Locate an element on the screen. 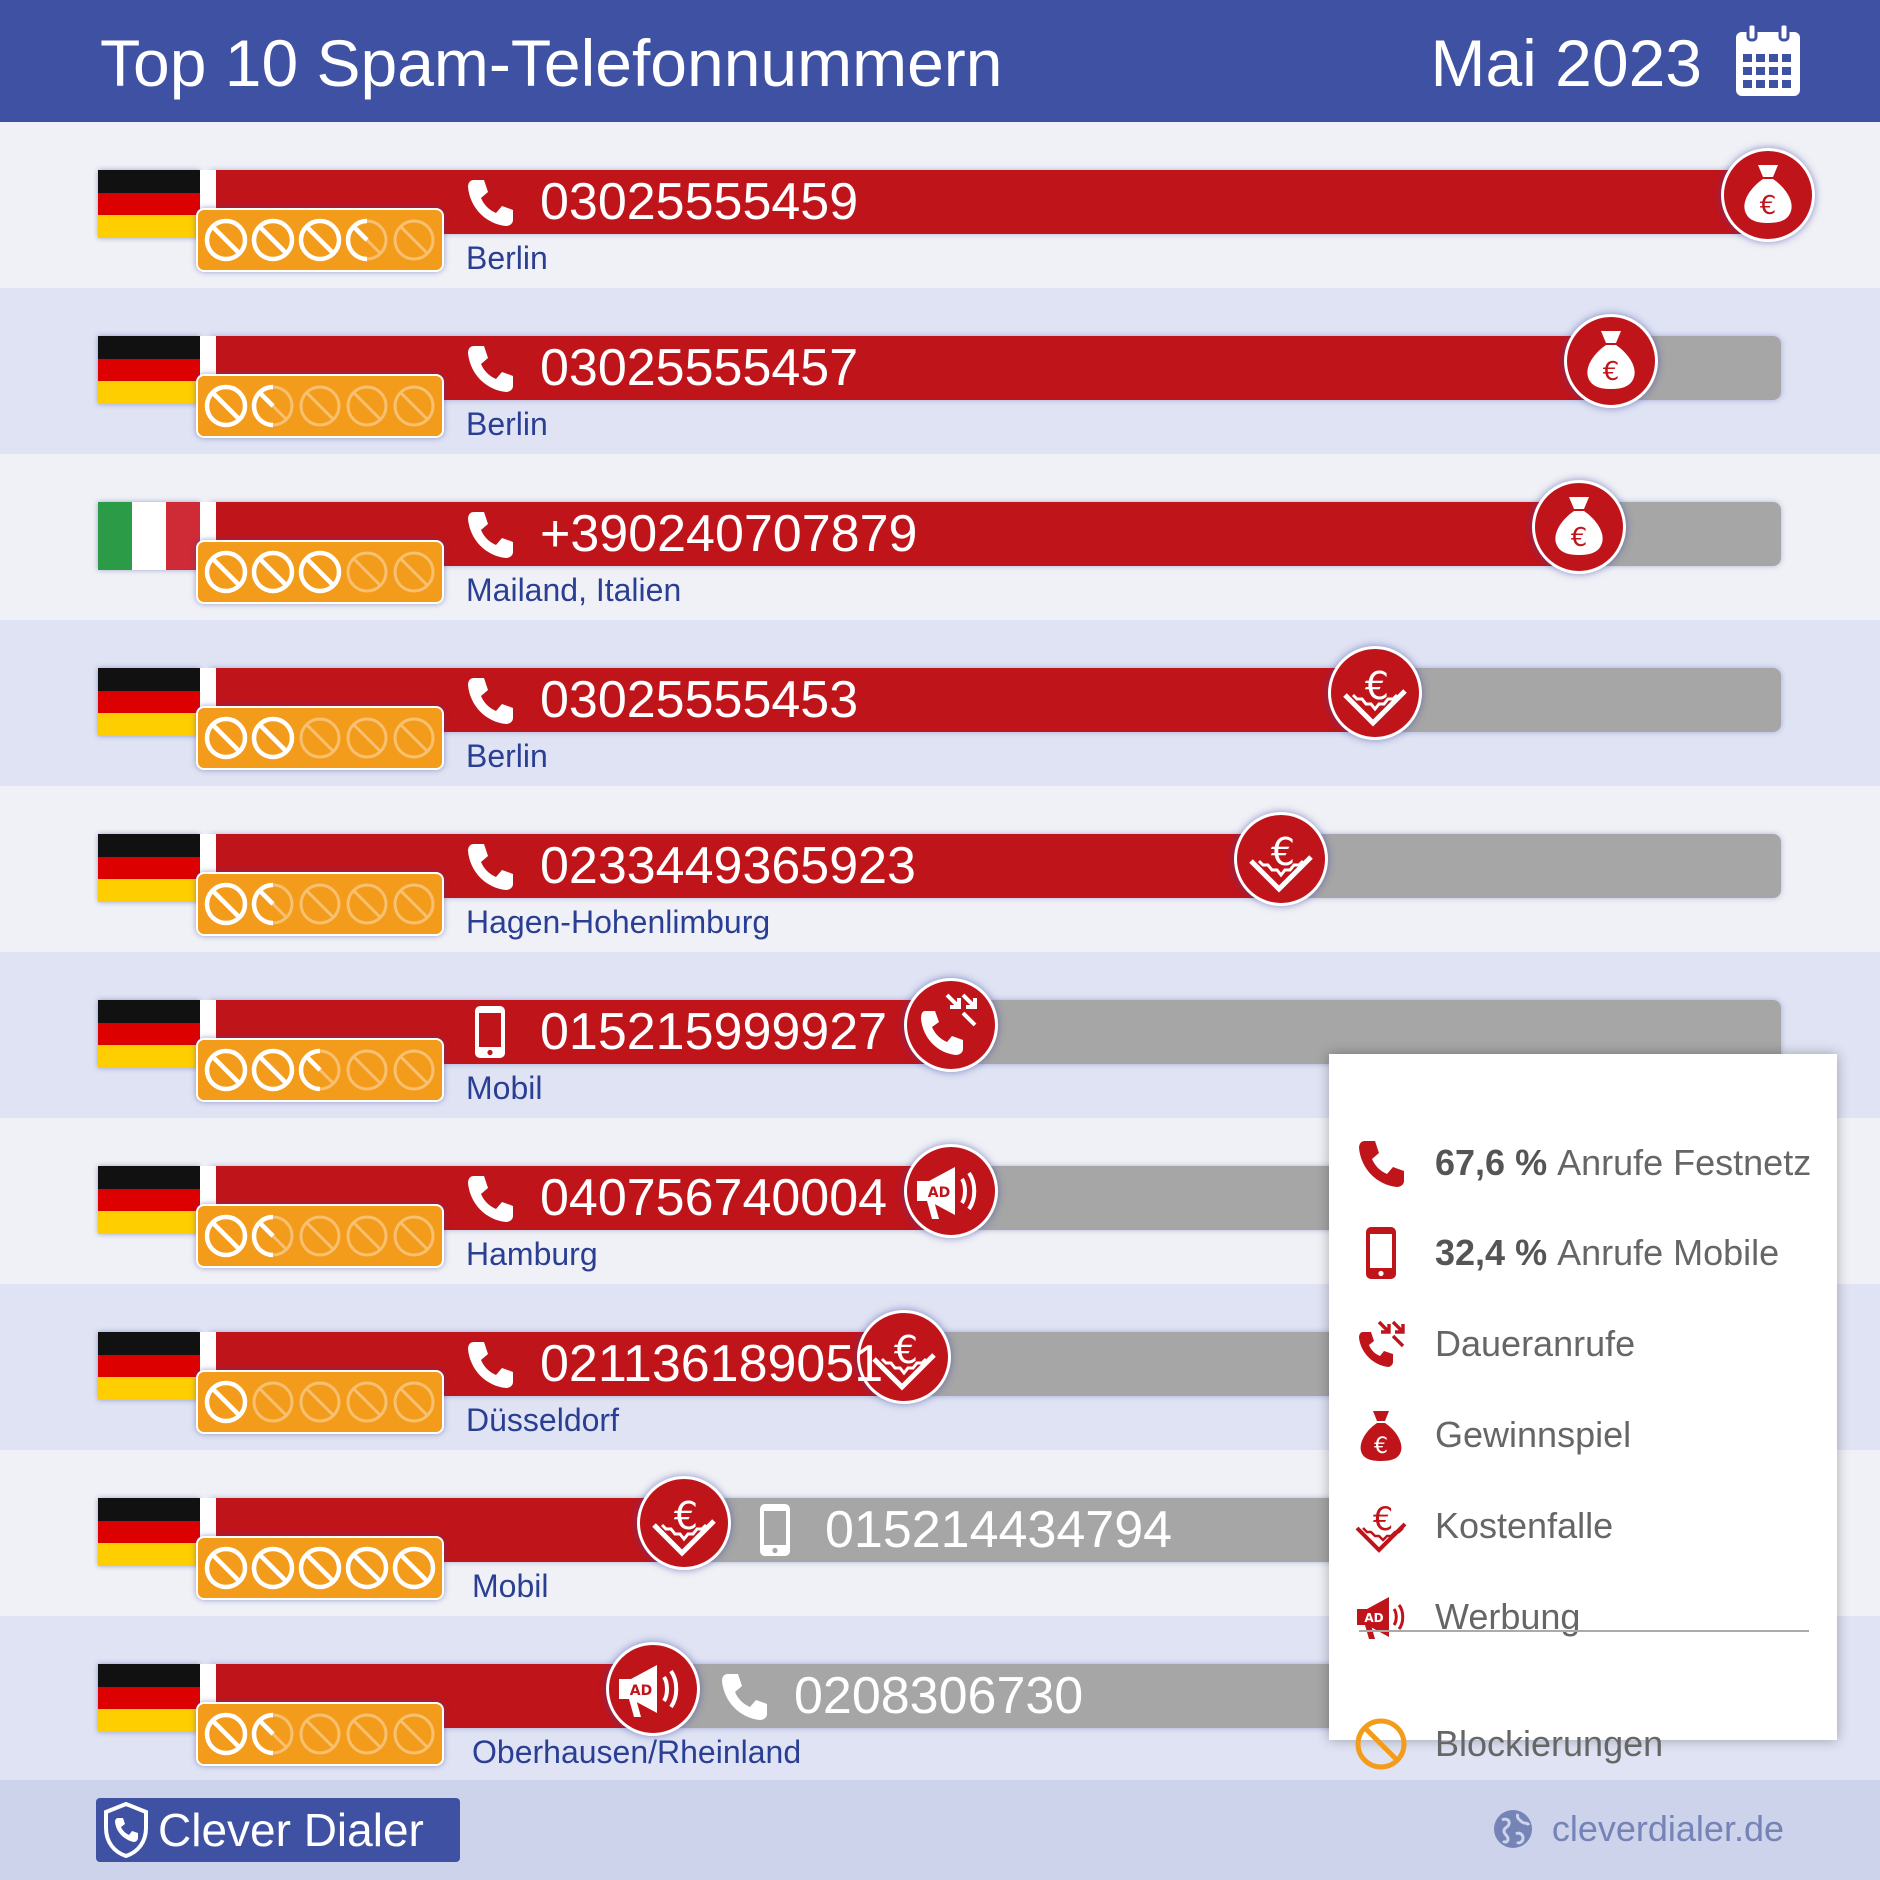 The width and height of the screenshot is (1880, 1880). city-label: Oberhausen/Rheinland is located at coordinates (637, 1752).